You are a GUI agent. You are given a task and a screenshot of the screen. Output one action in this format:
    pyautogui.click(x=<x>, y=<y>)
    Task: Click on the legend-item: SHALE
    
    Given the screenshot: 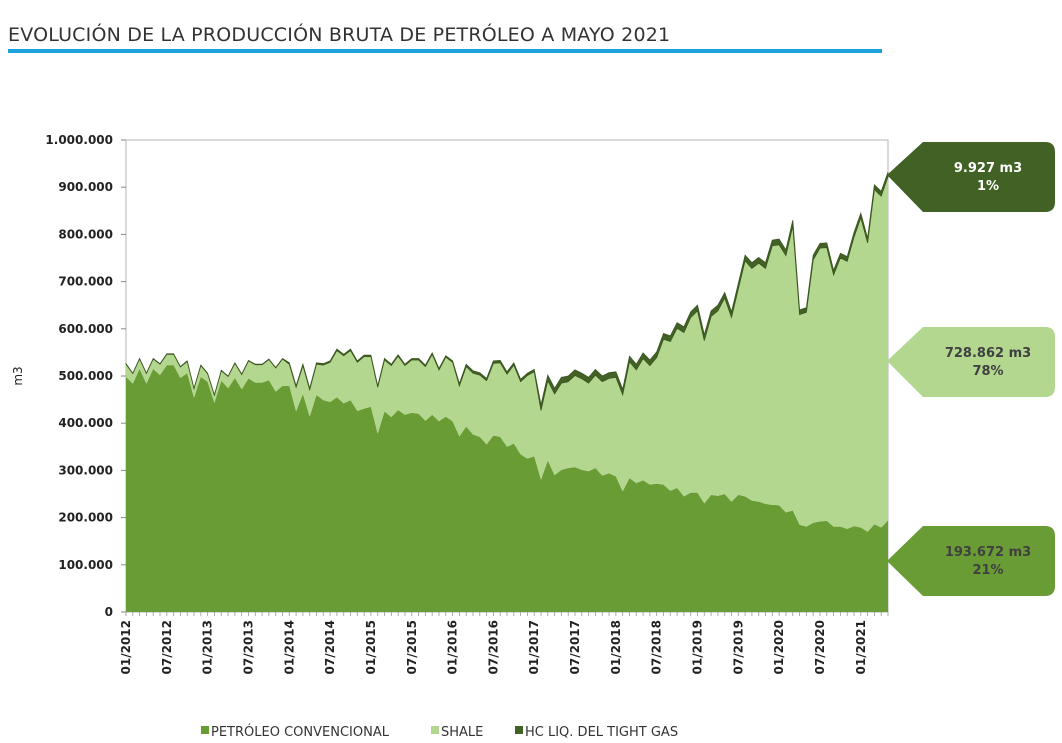 What is the action you would take?
    pyautogui.click(x=457, y=732)
    